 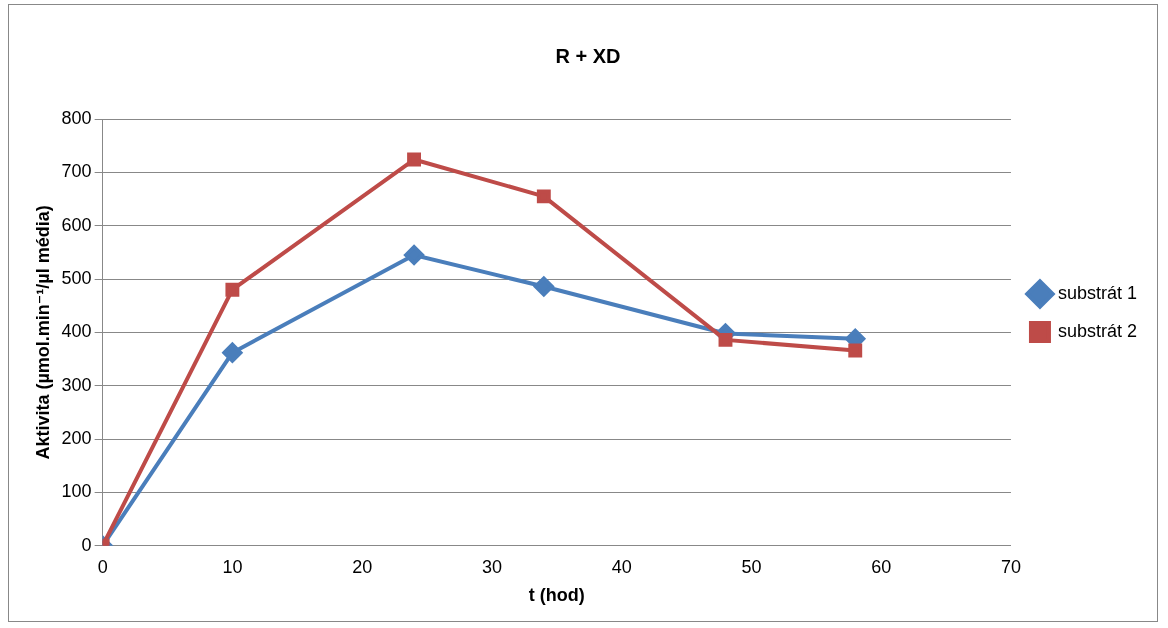 I want to click on x-axis-title: t (hod), so click(x=556, y=595).